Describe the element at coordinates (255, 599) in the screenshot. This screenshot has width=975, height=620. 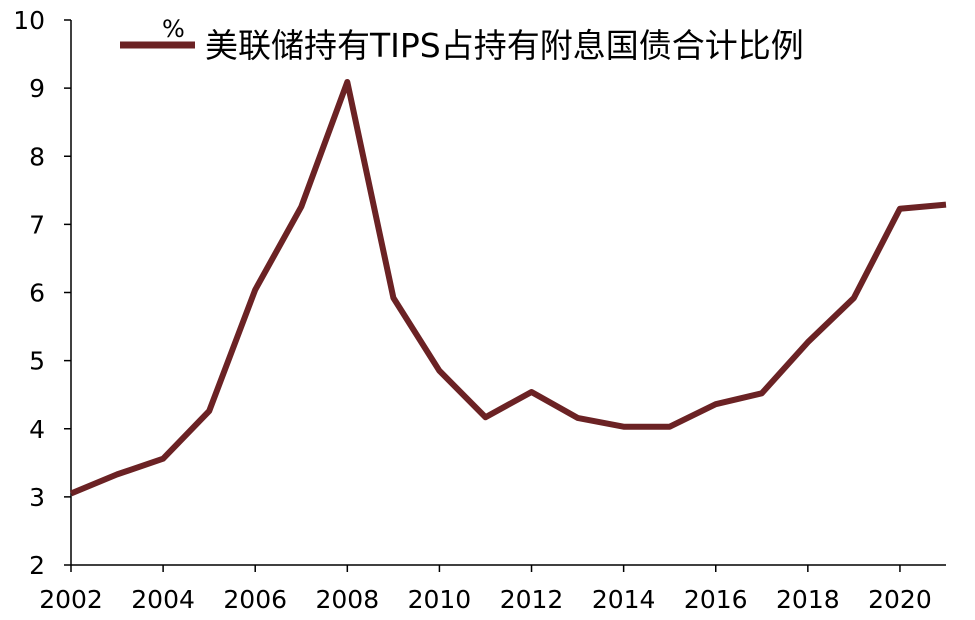
I see `x-tick-label: 2006` at that location.